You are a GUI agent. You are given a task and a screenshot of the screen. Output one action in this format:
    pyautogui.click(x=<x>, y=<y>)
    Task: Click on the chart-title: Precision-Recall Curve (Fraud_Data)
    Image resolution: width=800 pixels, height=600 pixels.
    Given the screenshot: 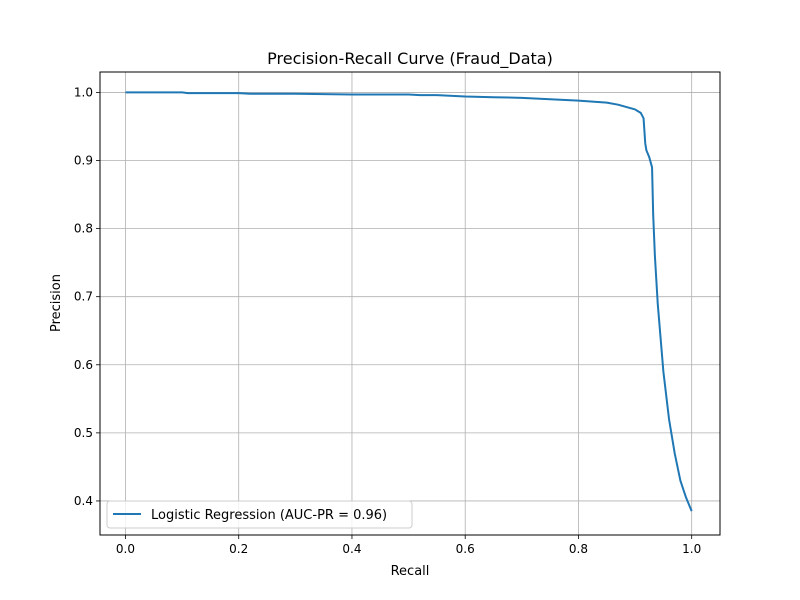 What is the action you would take?
    pyautogui.click(x=410, y=59)
    